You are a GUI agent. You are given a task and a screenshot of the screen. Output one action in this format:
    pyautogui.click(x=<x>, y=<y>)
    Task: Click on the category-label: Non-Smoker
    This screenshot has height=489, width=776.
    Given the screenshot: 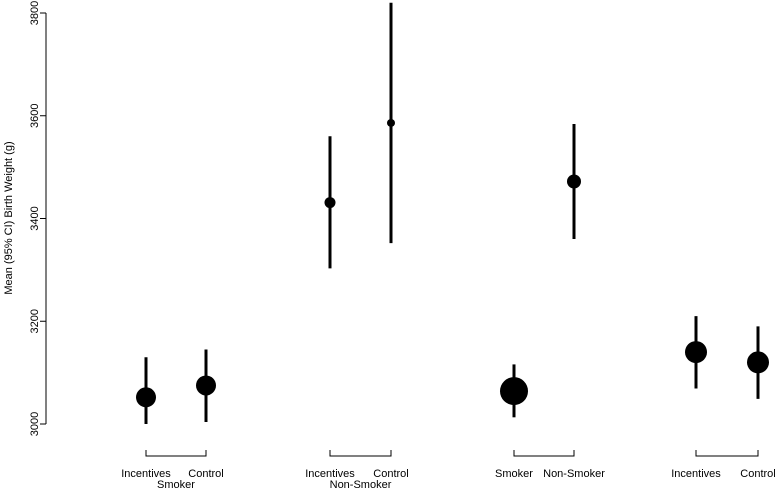 What is the action you would take?
    pyautogui.click(x=574, y=474)
    